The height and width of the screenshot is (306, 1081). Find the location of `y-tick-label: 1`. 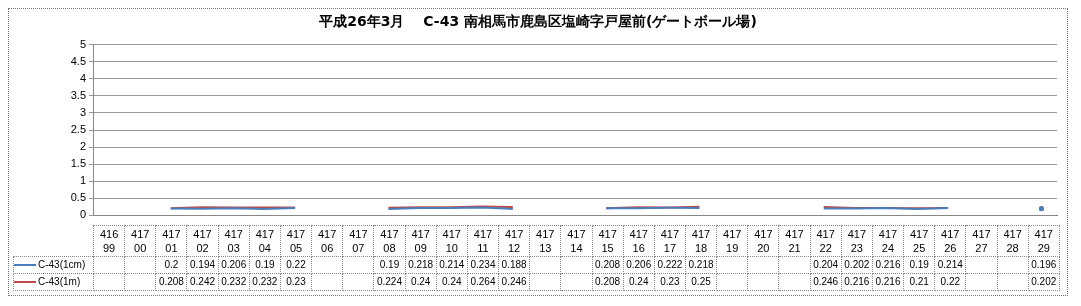

y-tick-label: 1 is located at coordinates (82, 180).